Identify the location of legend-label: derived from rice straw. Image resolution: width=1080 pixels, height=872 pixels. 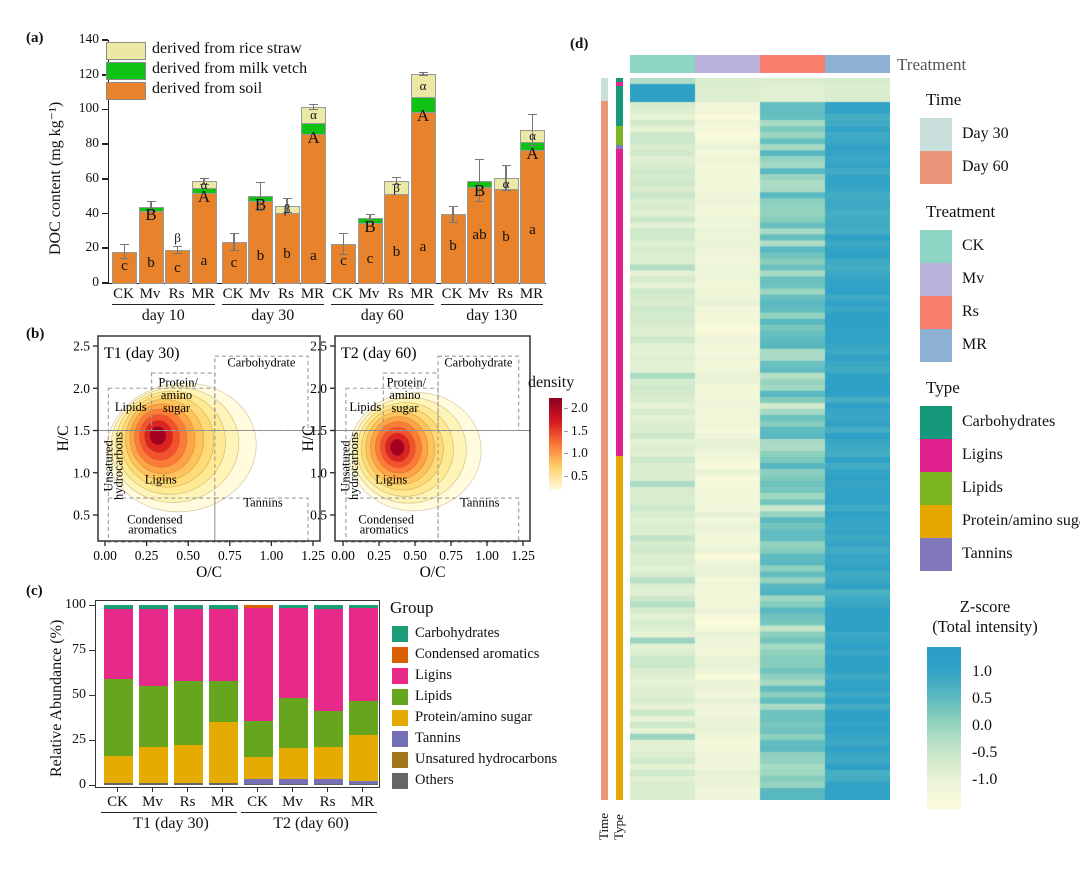
(227, 48).